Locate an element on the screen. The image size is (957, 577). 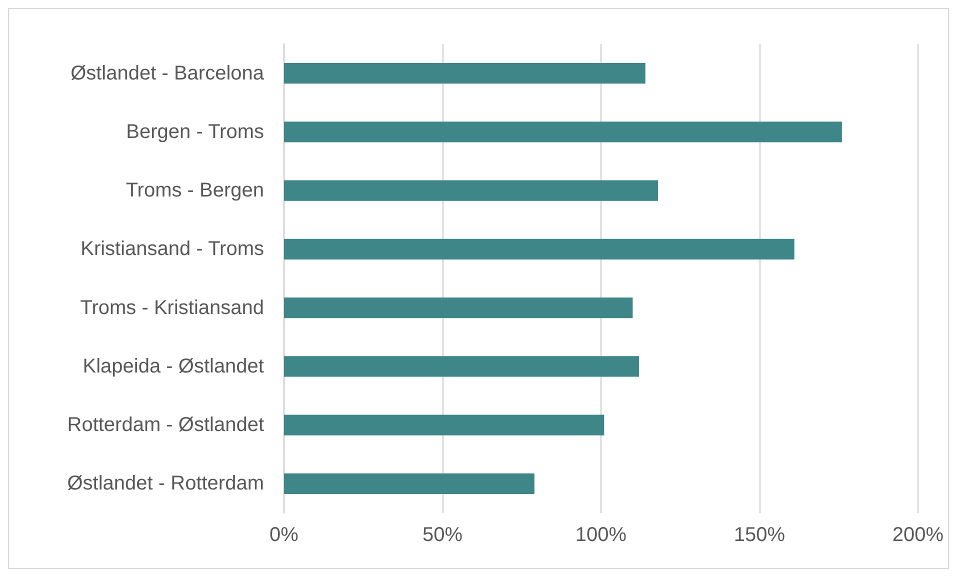
y-tick-label: Troms - Bergen is located at coordinates (195, 191).